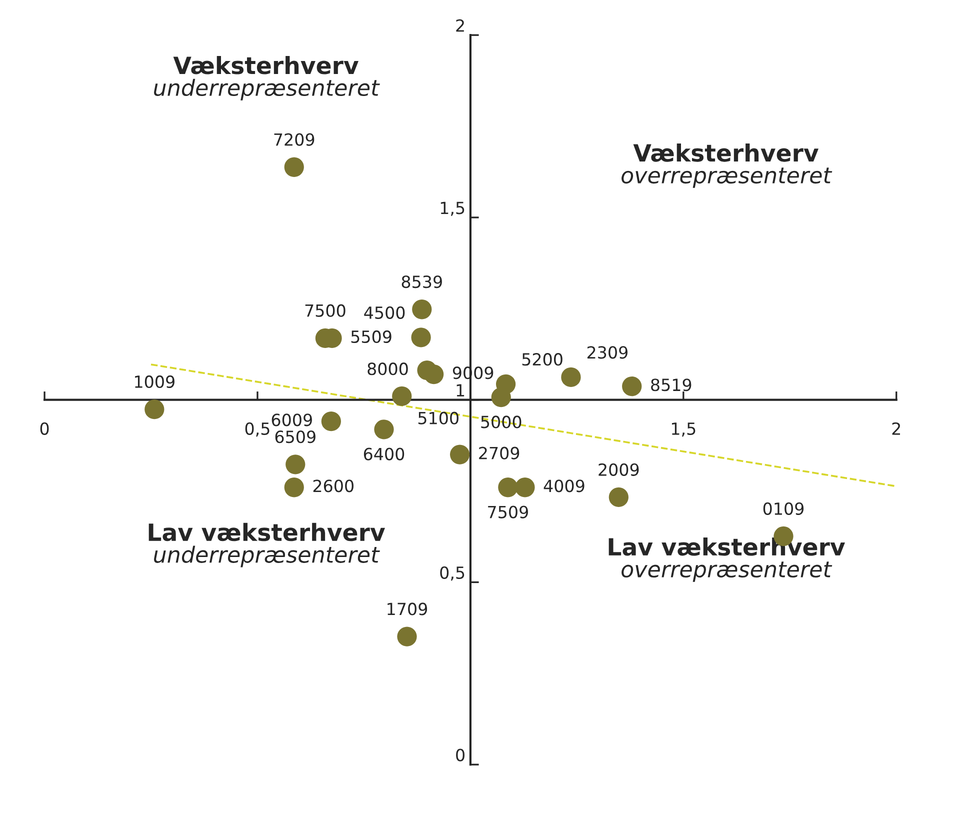 The width and height of the screenshot is (968, 816). What do you see at coordinates (388, 369) in the screenshot?
I see `annotation: 8000` at bounding box center [388, 369].